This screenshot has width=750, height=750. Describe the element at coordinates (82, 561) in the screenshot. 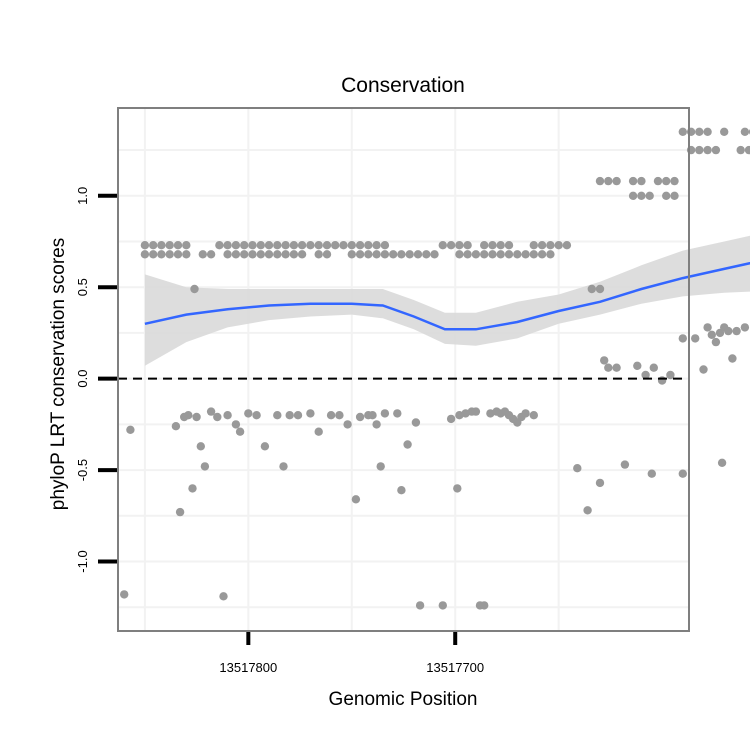

I see `y-tick-label: -1.0` at that location.